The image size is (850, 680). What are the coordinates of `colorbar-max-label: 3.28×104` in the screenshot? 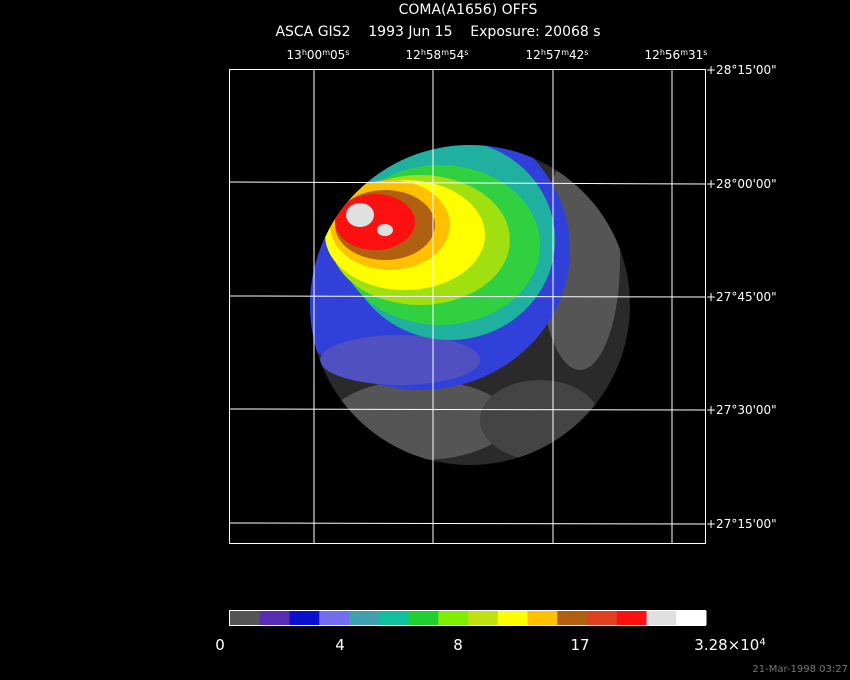 It's located at (729, 645).